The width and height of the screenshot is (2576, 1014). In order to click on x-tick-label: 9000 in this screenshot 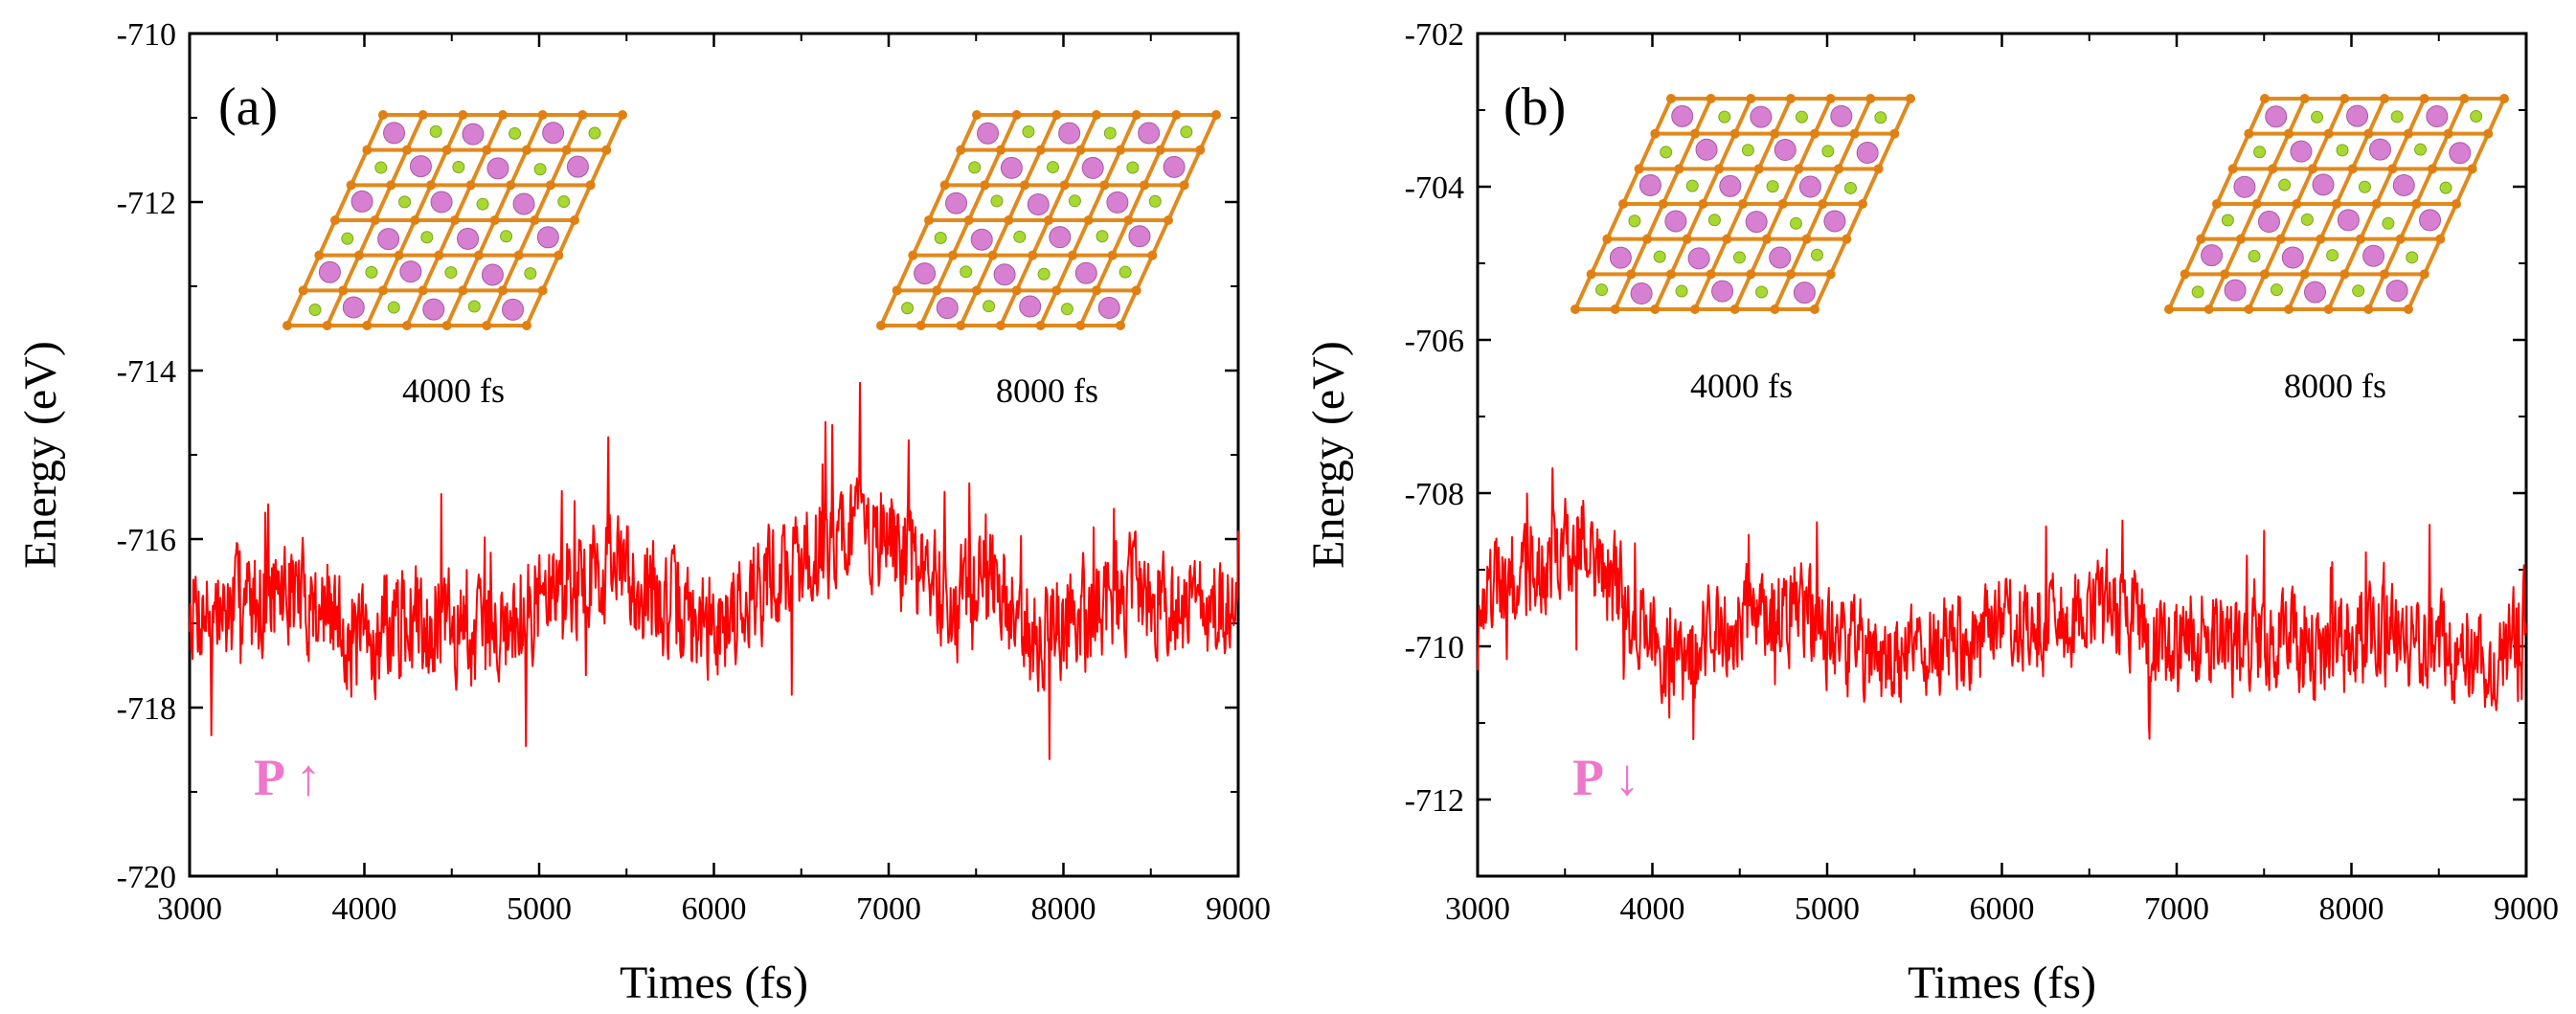, I will do `click(1238, 909)`.